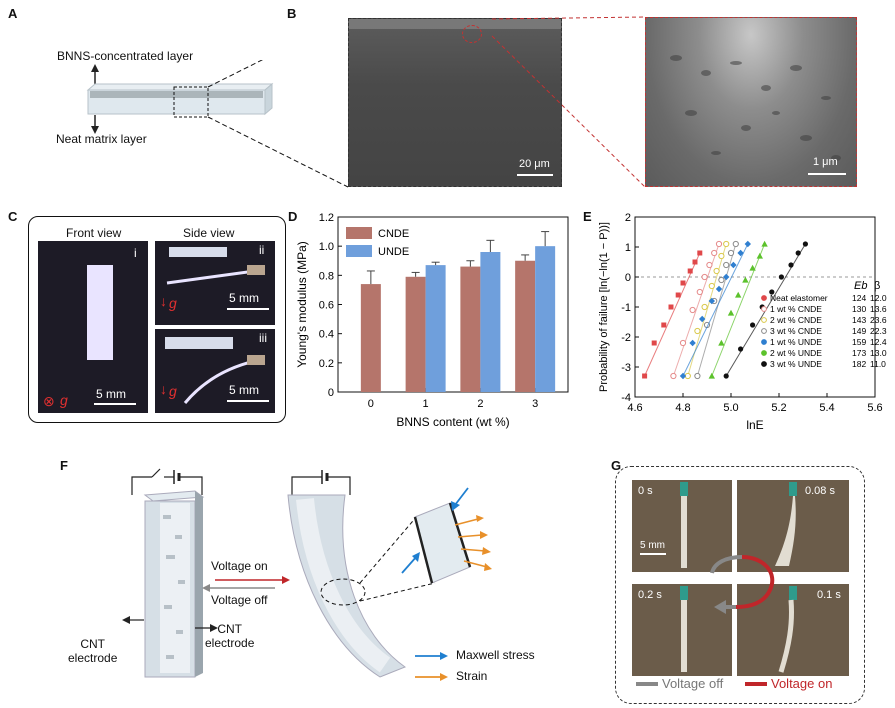  I want to click on y-tick-label-d: 0, so click(331, 393).